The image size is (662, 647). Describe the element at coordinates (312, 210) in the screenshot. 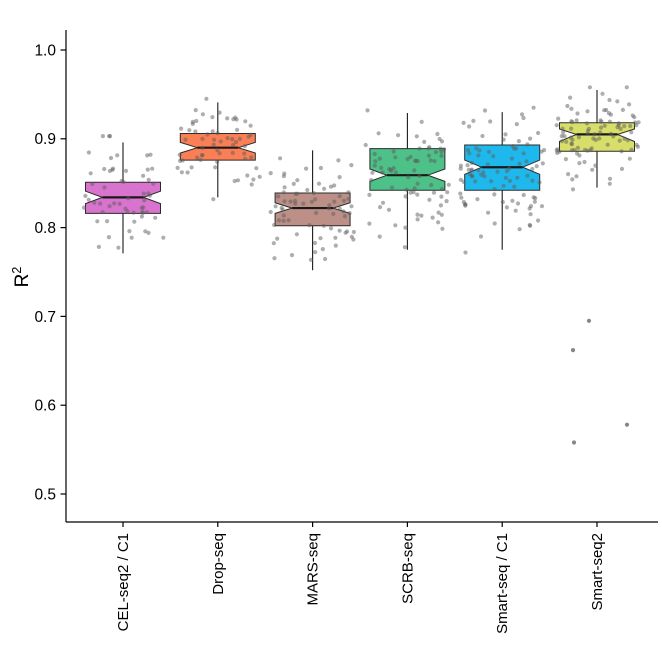

I see `boxplot-mars-seq` at that location.